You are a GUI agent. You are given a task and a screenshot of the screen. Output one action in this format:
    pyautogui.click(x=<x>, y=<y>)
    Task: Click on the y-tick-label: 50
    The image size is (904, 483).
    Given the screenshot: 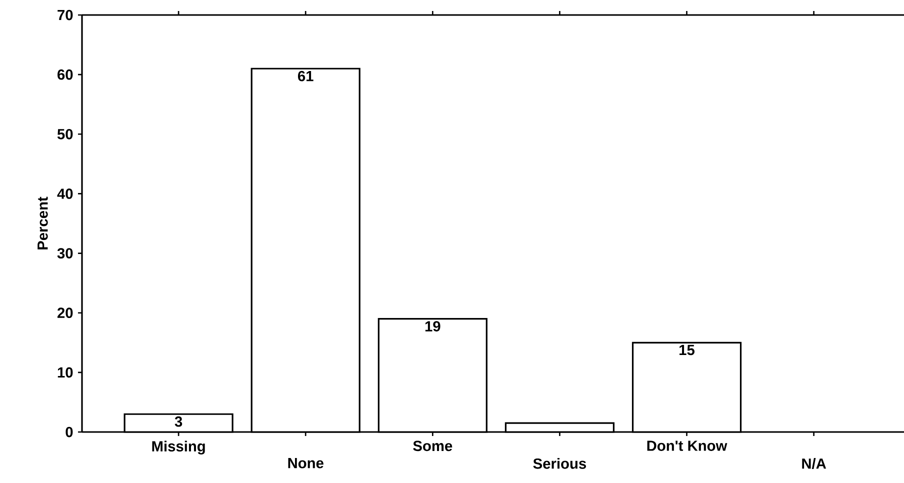 What is the action you would take?
    pyautogui.click(x=65, y=134)
    